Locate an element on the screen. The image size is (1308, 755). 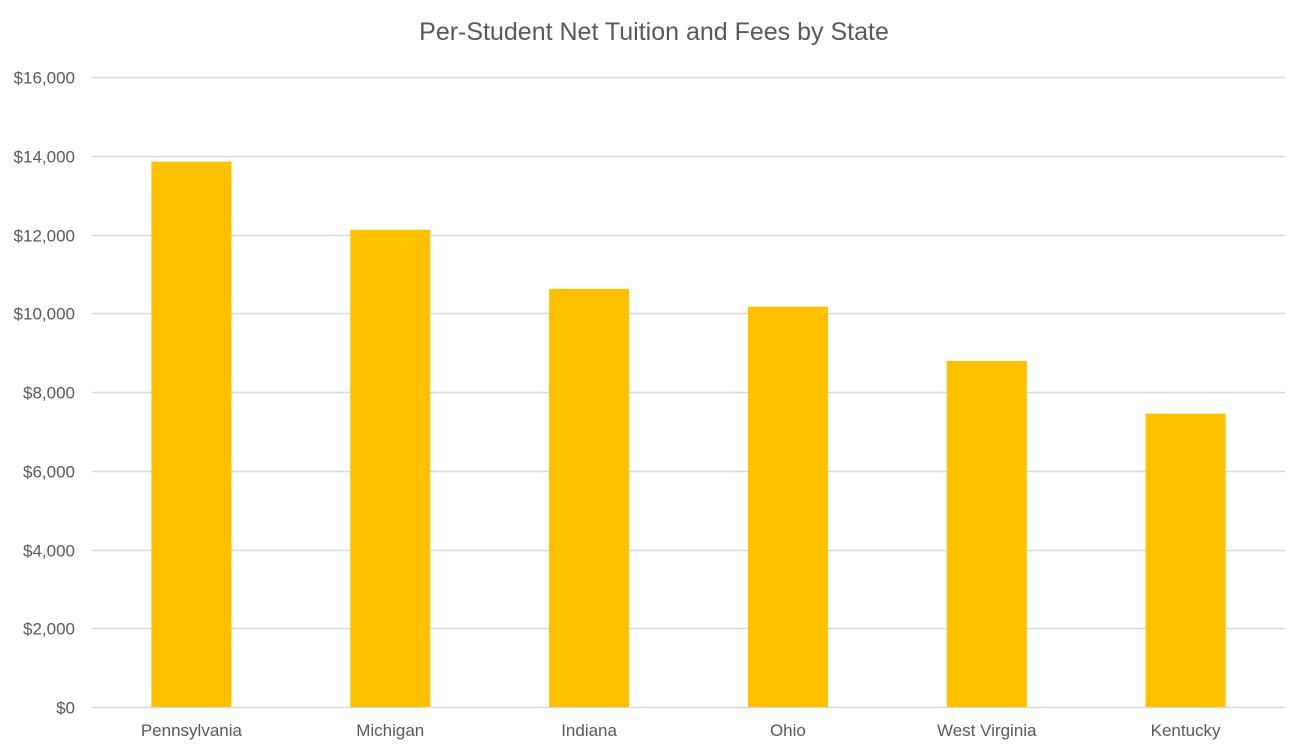
bar-kentucky is located at coordinates (1185, 560).